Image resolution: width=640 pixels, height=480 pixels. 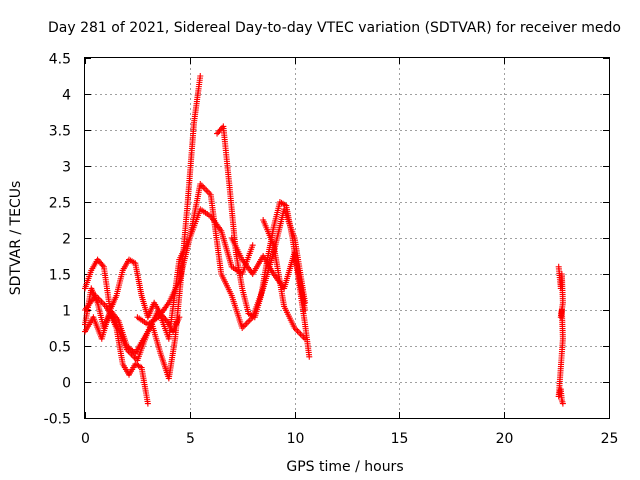 I want to click on y-tick-label: 1, so click(x=66, y=312).